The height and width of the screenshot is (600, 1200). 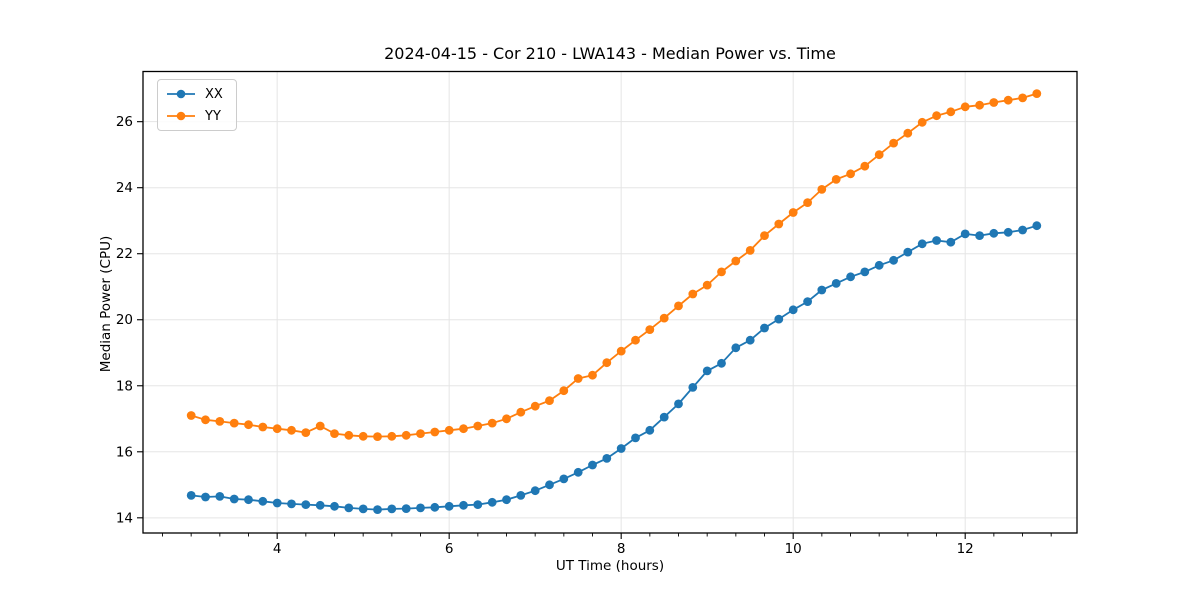 I want to click on y-tick-label: 16, so click(x=124, y=452).